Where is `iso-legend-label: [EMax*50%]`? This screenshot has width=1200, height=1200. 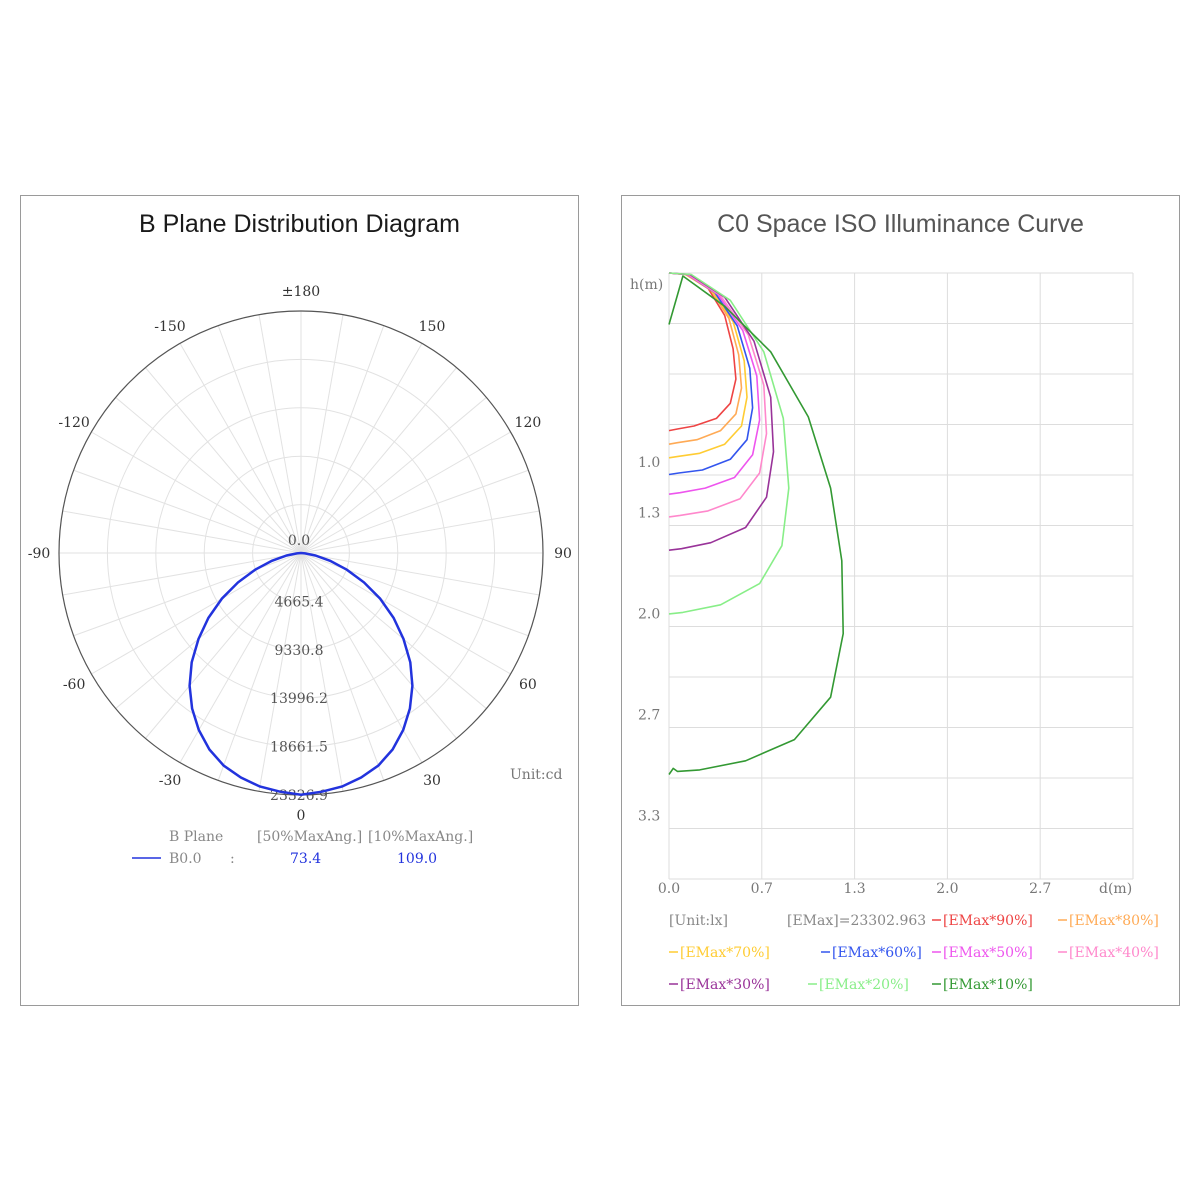 iso-legend-label: [EMax*50%] is located at coordinates (988, 953).